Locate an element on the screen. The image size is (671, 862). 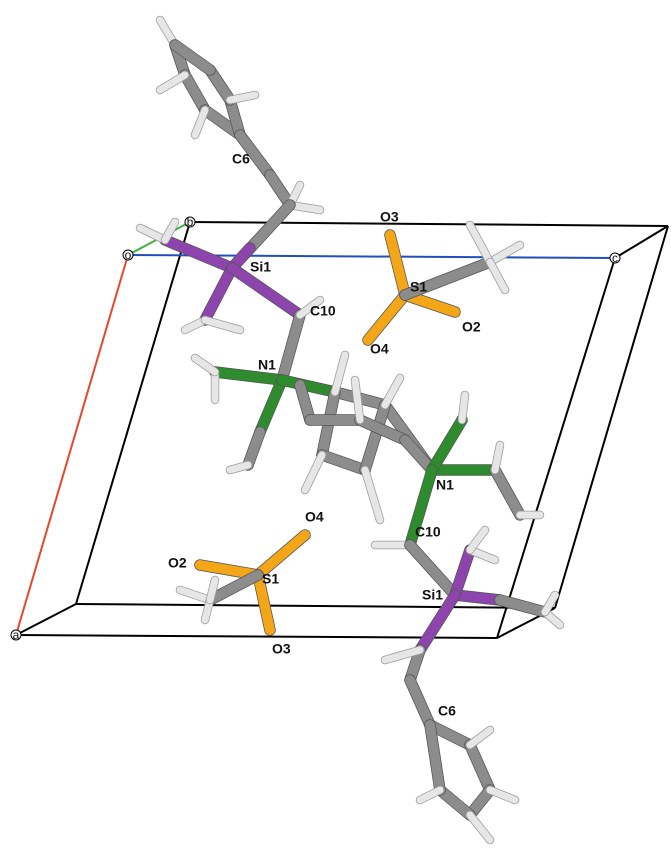
axis-label: a is located at coordinates (16, 635).